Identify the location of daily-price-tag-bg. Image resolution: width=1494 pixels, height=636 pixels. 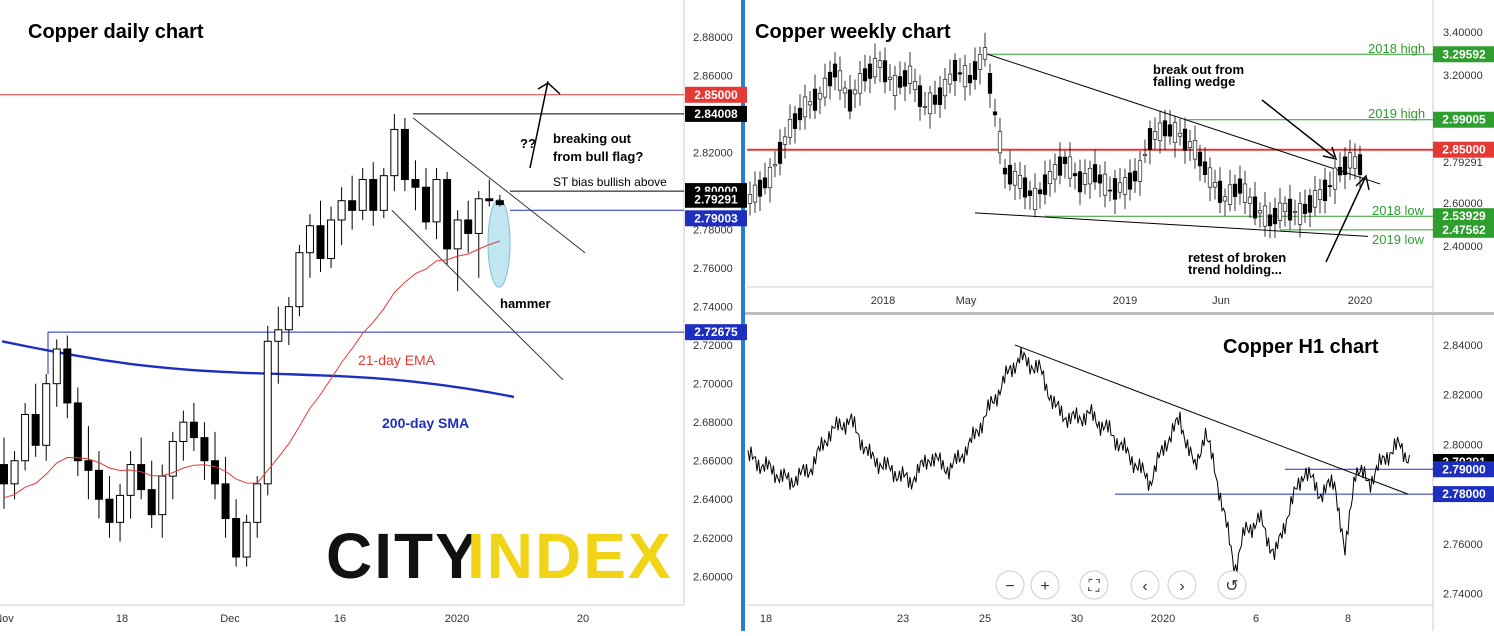
(716, 218).